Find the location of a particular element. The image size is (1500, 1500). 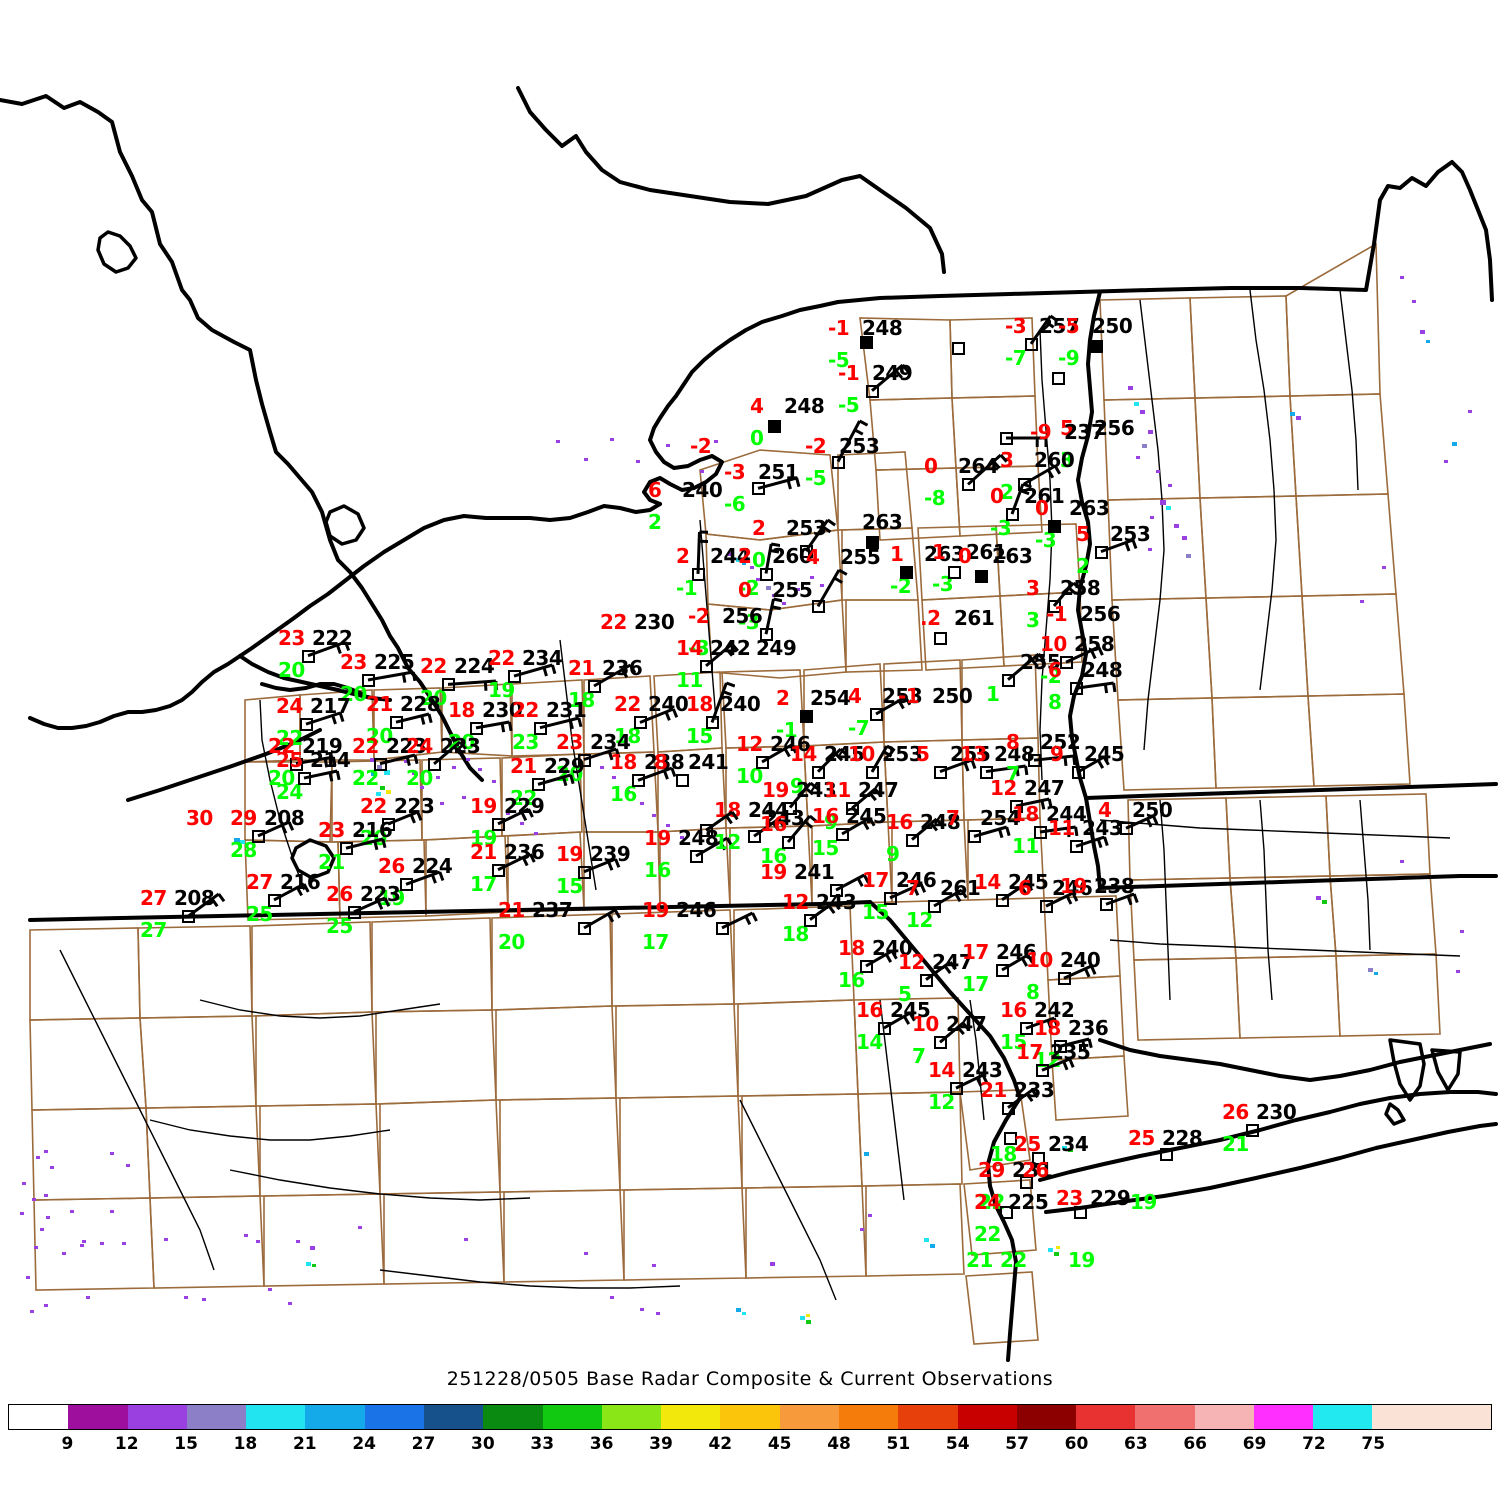

station-dewpoint: -3 is located at coordinates (1001, 528).